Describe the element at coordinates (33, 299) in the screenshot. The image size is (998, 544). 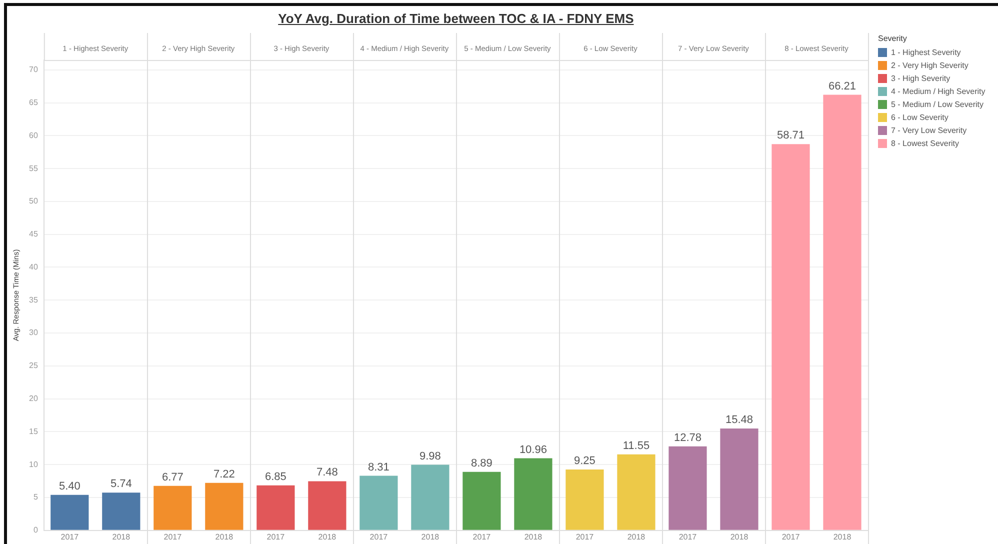
I see `y-tick-label: 35` at that location.